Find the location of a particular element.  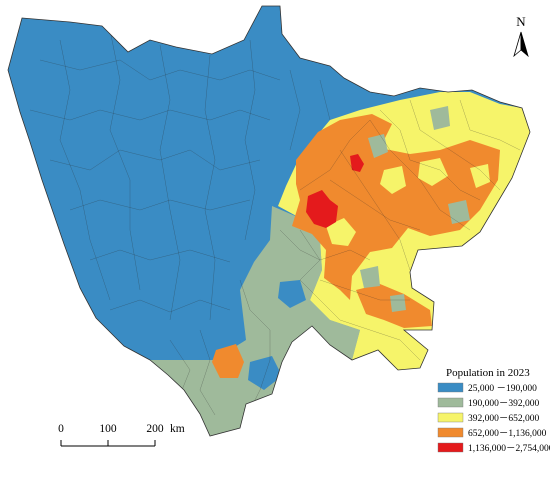

class-5-region-core is located at coordinates (322, 209).